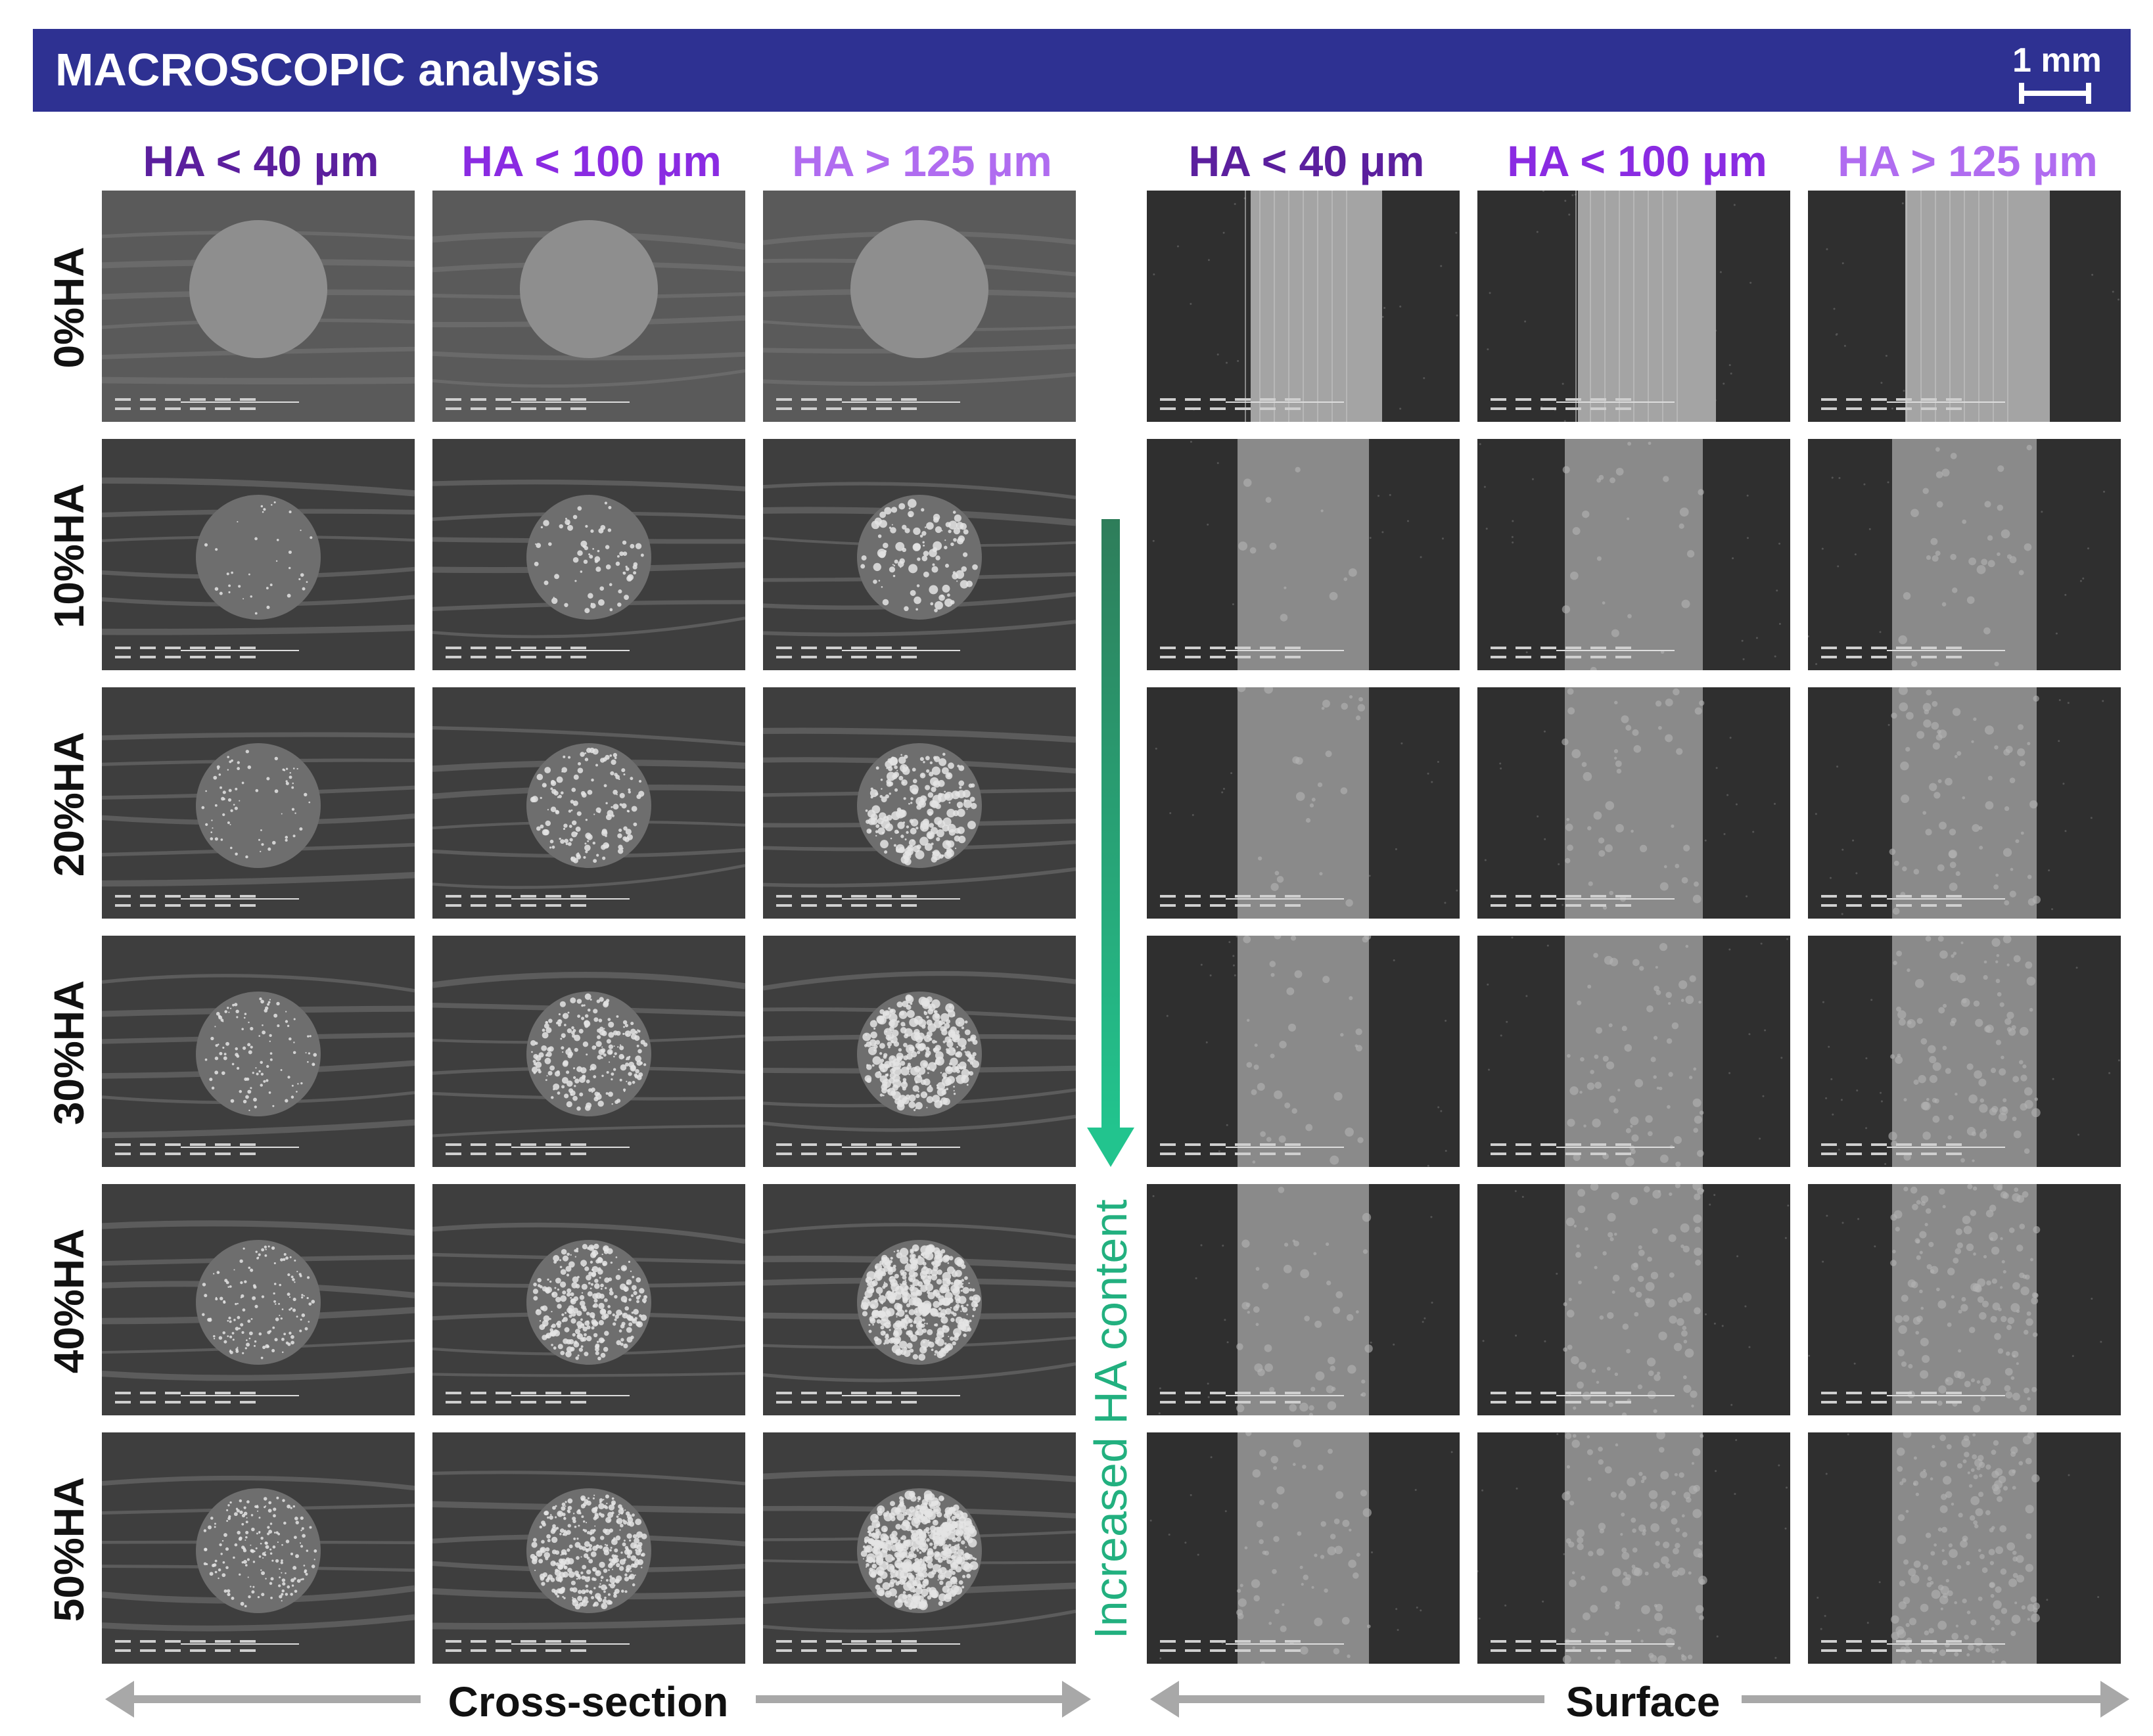 The image size is (2153, 1736). I want to click on increase-arrow-head-icon, so click(1110, 1147).